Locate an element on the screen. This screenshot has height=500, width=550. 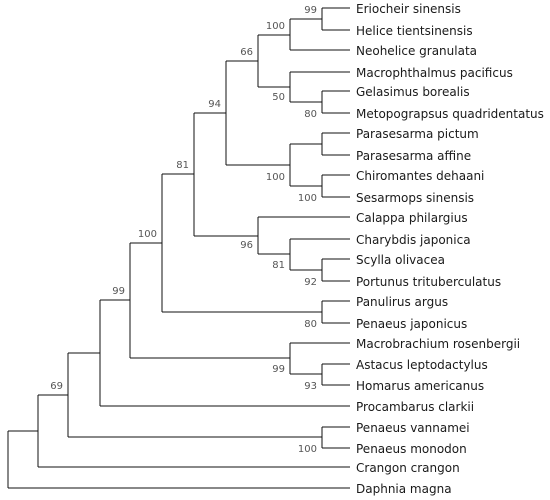
support-value: 93 is located at coordinates (310, 386).